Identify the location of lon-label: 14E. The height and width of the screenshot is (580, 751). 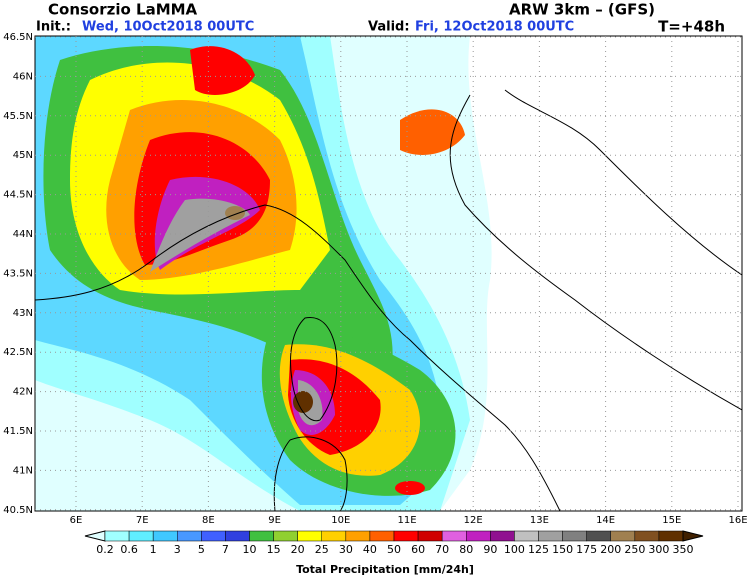
(605, 520).